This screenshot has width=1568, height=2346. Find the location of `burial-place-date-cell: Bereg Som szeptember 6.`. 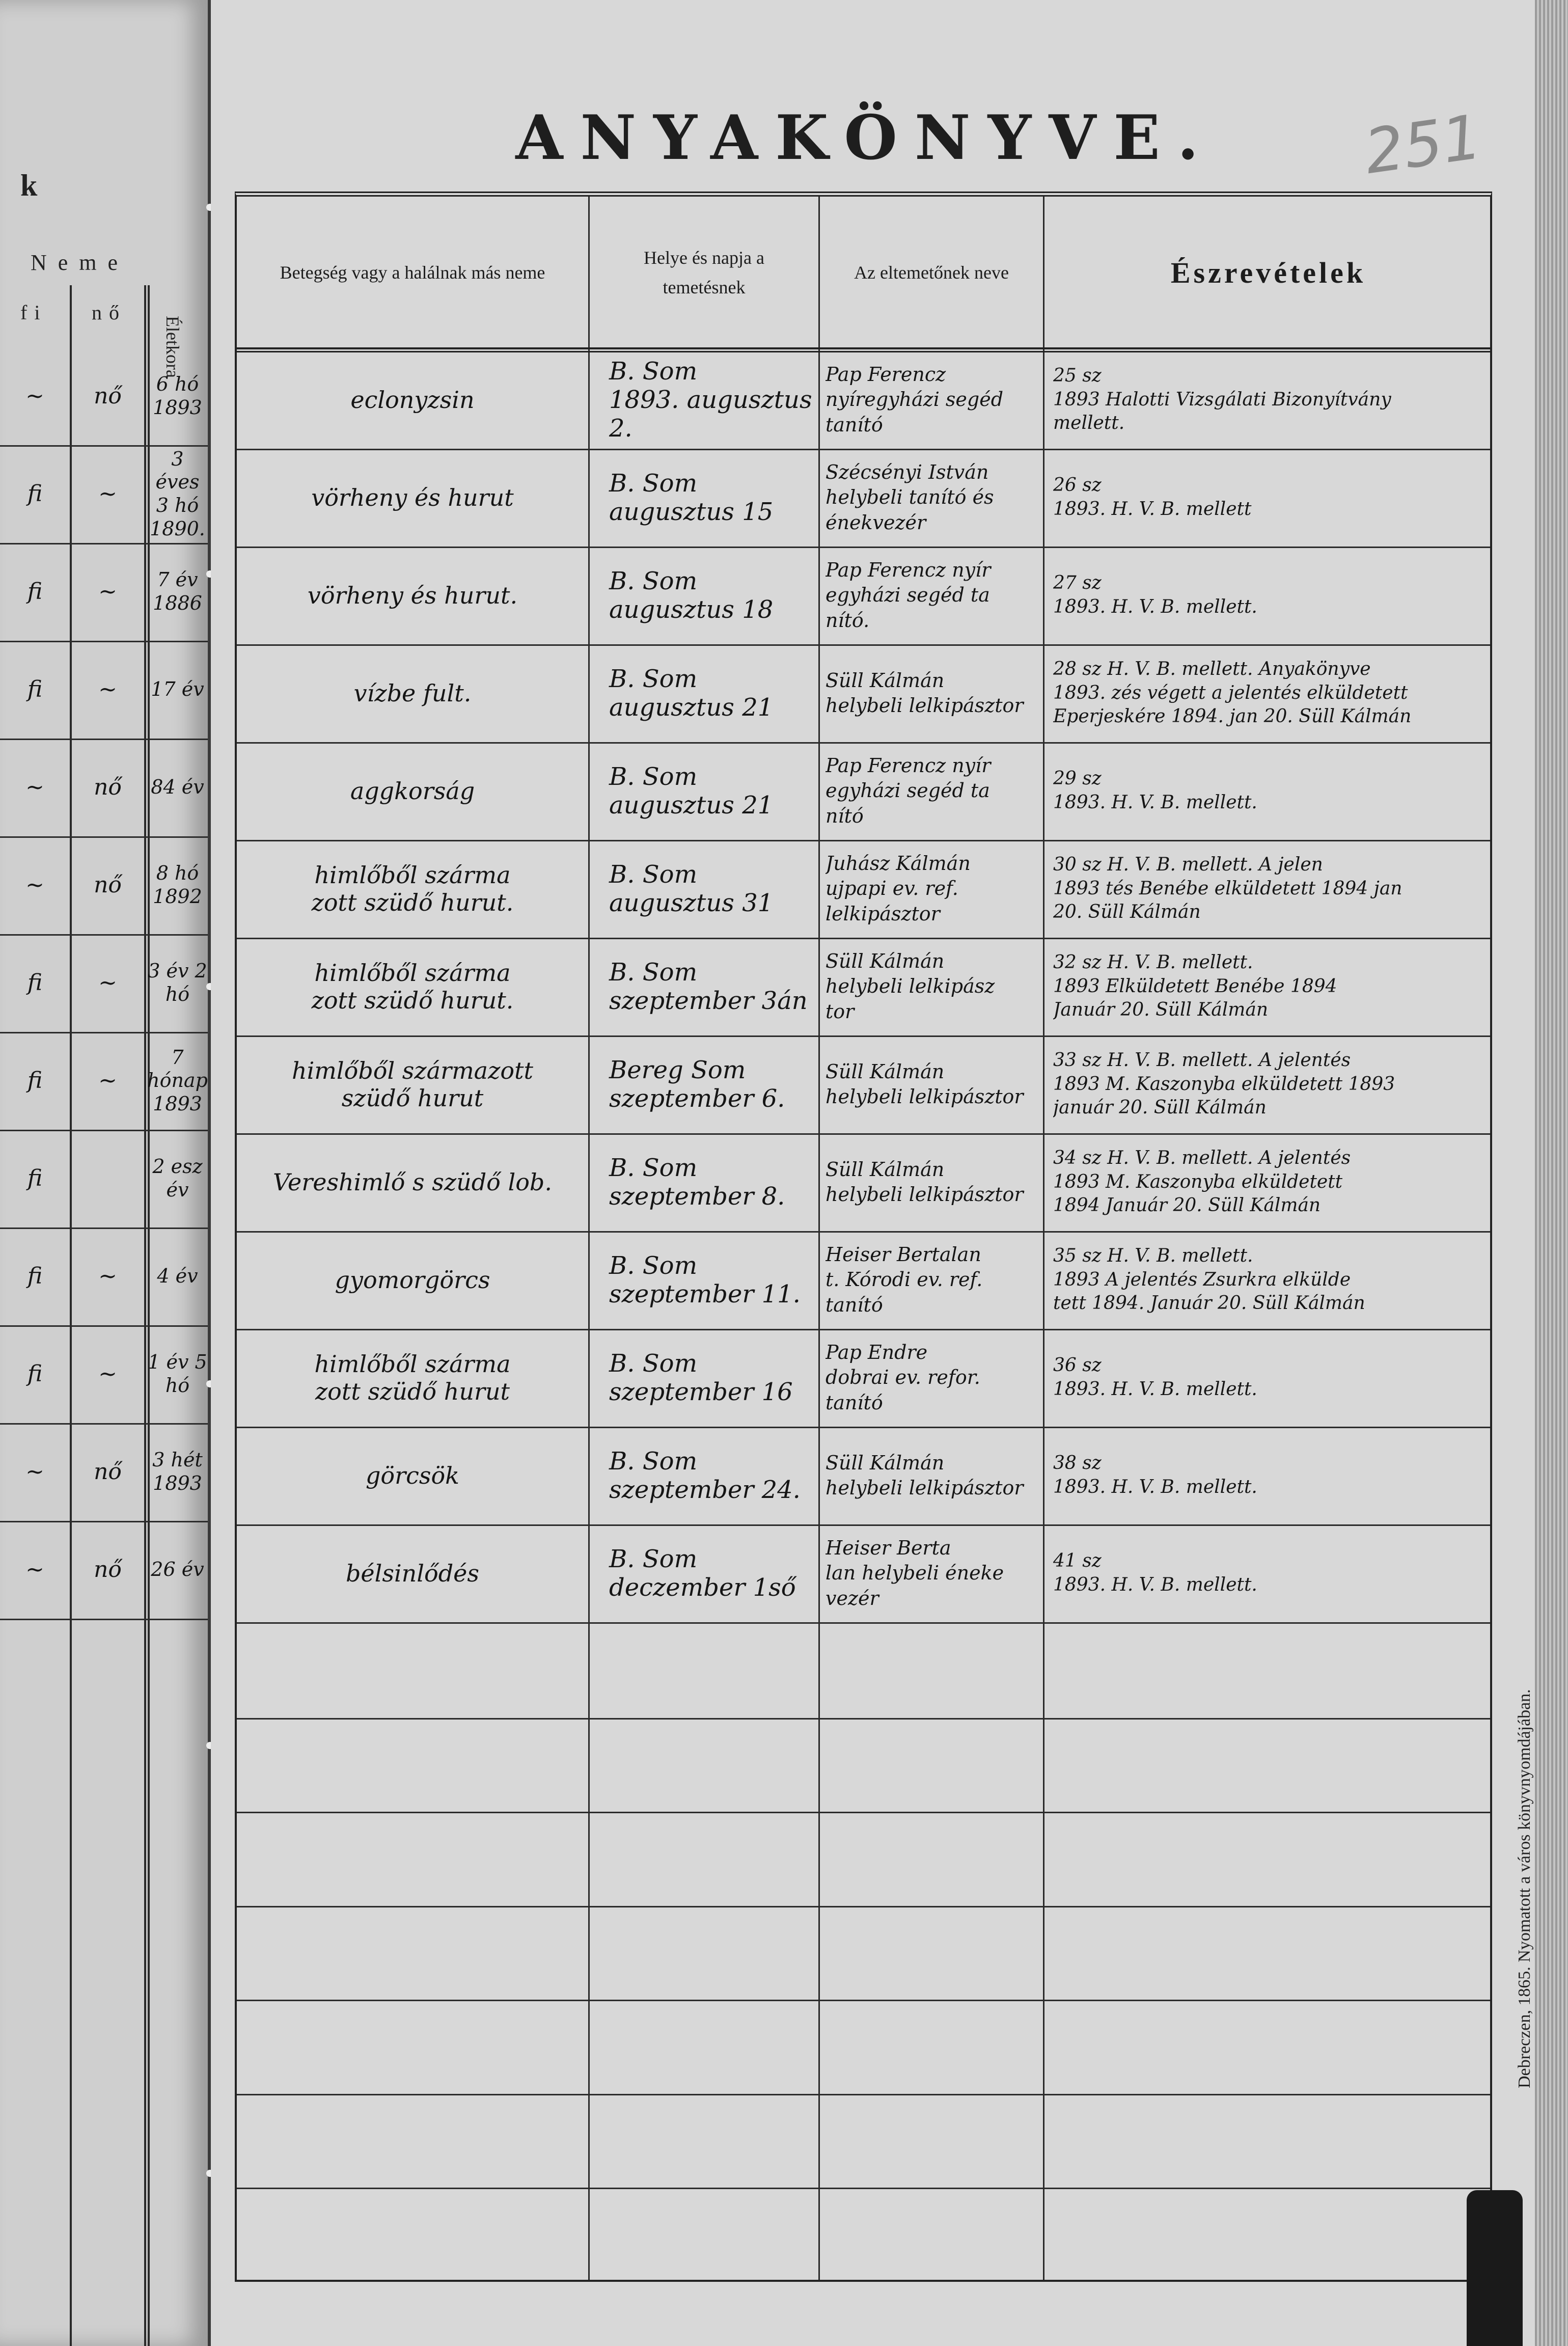

burial-place-date-cell: Bereg Som szeptember 6. is located at coordinates (712, 1084).